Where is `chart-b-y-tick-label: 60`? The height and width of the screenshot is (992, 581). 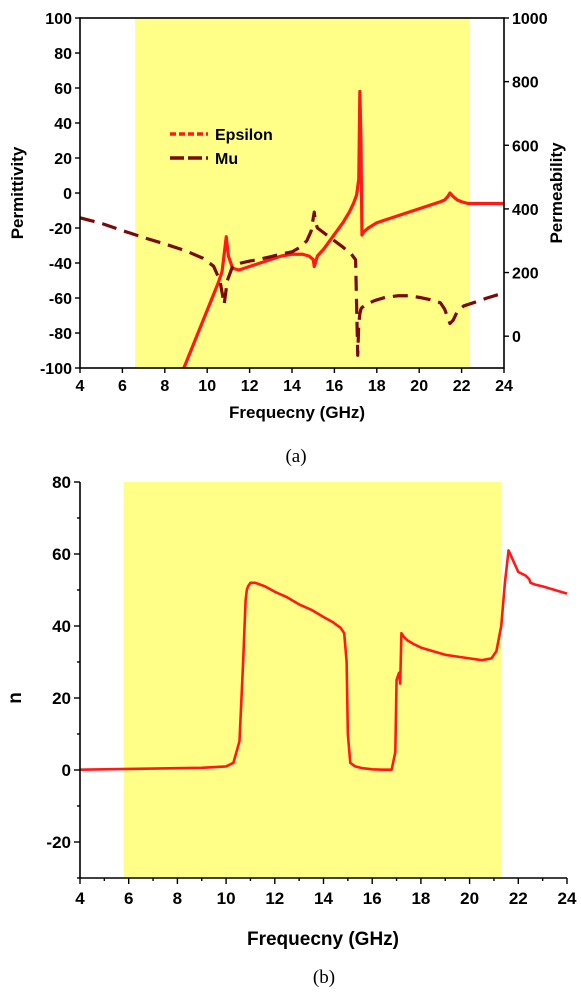 chart-b-y-tick-label: 60 is located at coordinates (61, 554).